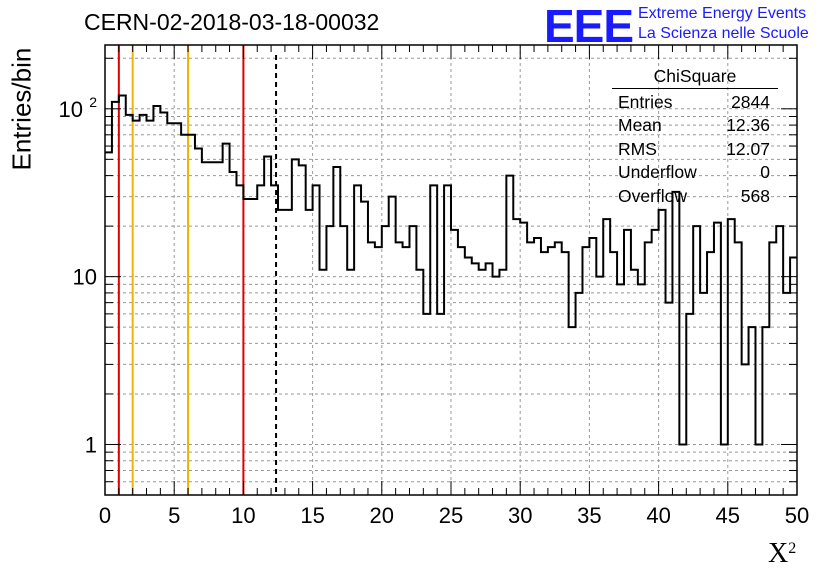  What do you see at coordinates (728, 515) in the screenshot?
I see `x-tick-label: 45` at bounding box center [728, 515].